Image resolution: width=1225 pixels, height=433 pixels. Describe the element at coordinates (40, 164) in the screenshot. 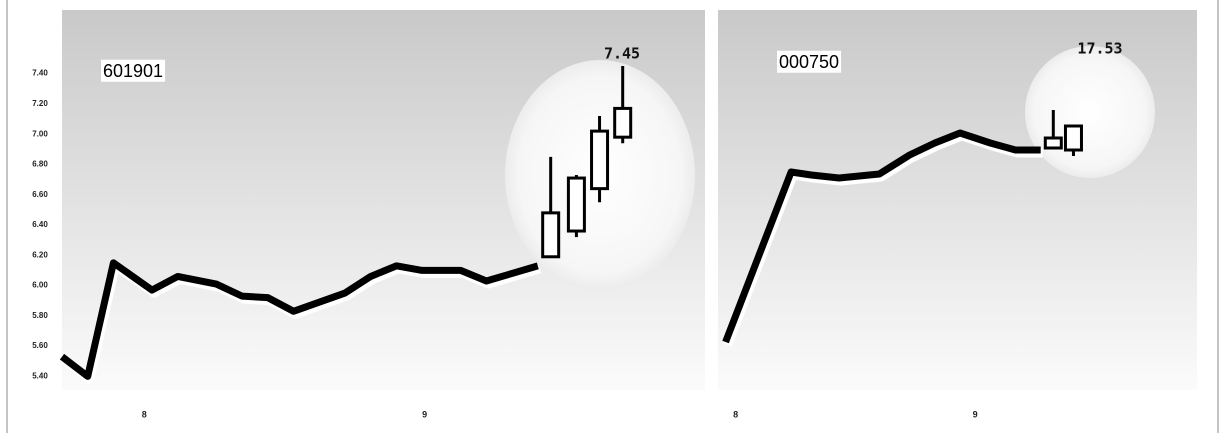

I see `y-tick-label: 6.80` at that location.